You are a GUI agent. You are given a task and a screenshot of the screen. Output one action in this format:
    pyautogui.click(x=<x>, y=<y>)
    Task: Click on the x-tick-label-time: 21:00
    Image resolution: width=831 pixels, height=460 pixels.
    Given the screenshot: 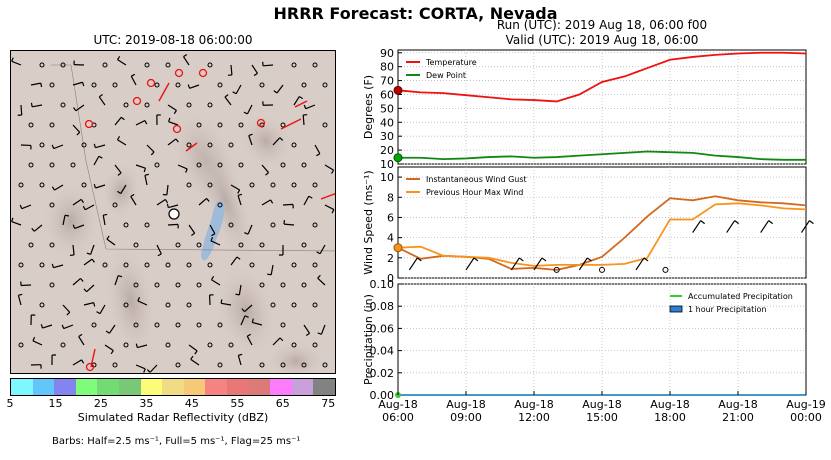 What is the action you would take?
    pyautogui.click(x=738, y=417)
    